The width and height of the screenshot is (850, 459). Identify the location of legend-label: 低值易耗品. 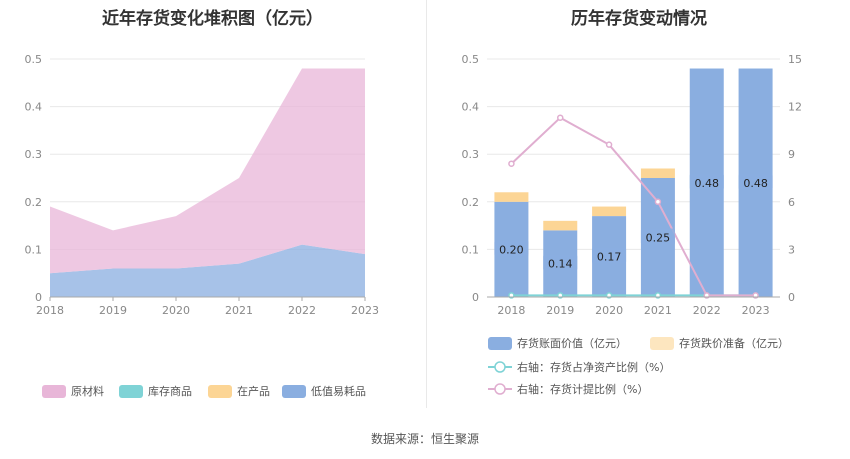
(338, 391).